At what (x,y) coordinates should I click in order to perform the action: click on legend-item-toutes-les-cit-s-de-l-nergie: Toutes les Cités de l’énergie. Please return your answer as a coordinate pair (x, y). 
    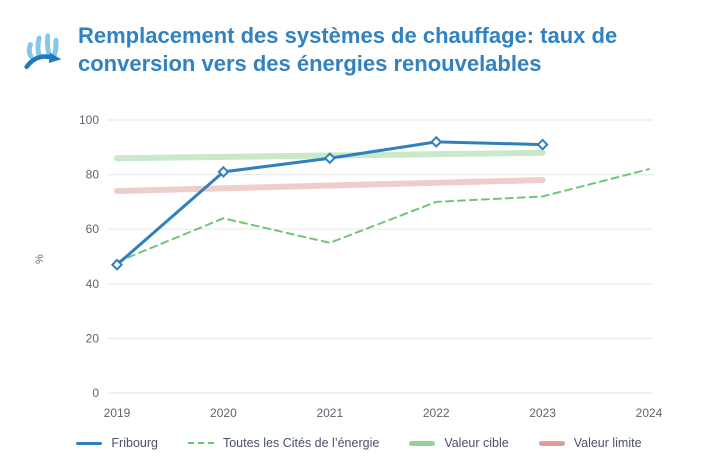
    Looking at the image, I should click on (283, 443).